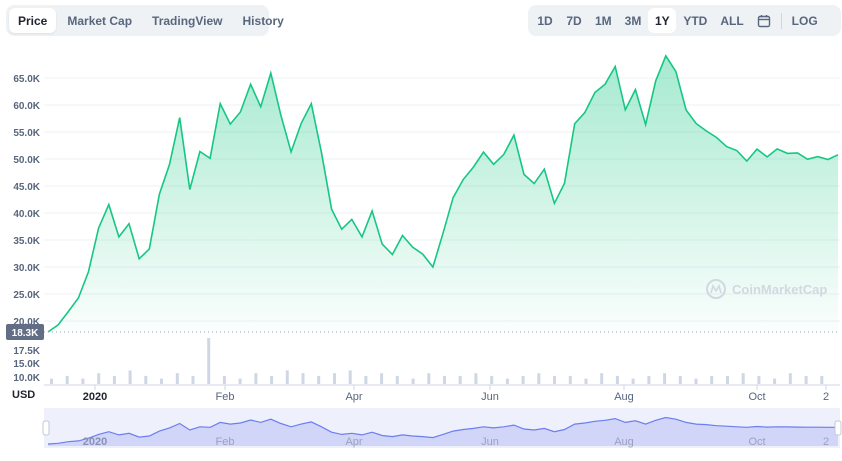 This screenshot has height=461, width=842. I want to click on navigator-tick-label: 2020, so click(95, 442).